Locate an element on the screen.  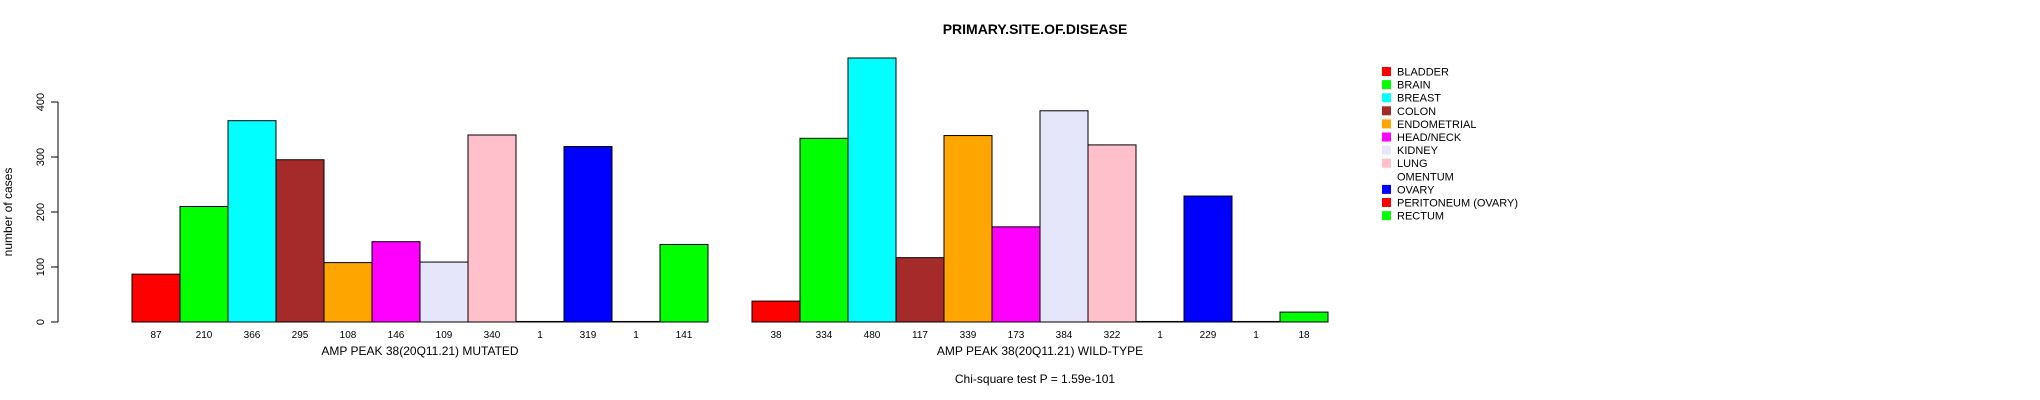
legend-item-omentum: OMENTUM is located at coordinates (1418, 177).